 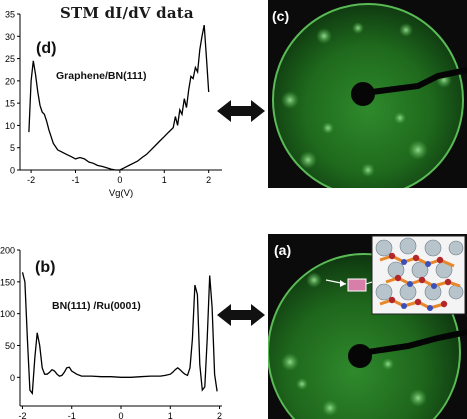 I want to click on panel-d-tag: (d), so click(x=46, y=48).